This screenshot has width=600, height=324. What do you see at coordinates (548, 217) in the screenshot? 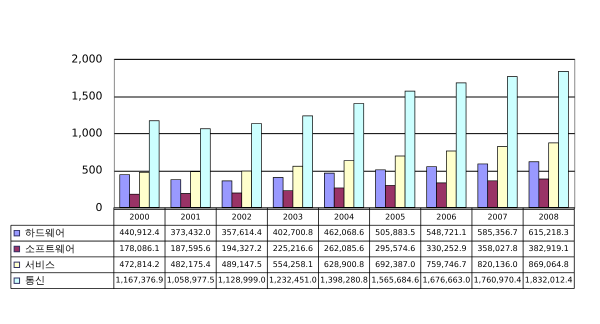
I see `x-tick-label: 2008` at bounding box center [548, 217].